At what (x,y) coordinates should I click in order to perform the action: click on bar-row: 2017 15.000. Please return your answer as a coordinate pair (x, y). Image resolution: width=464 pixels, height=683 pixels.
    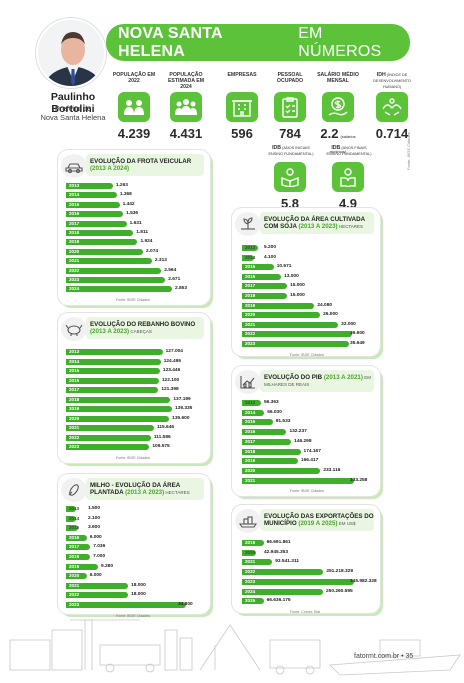
    Looking at the image, I should click on (311, 286).